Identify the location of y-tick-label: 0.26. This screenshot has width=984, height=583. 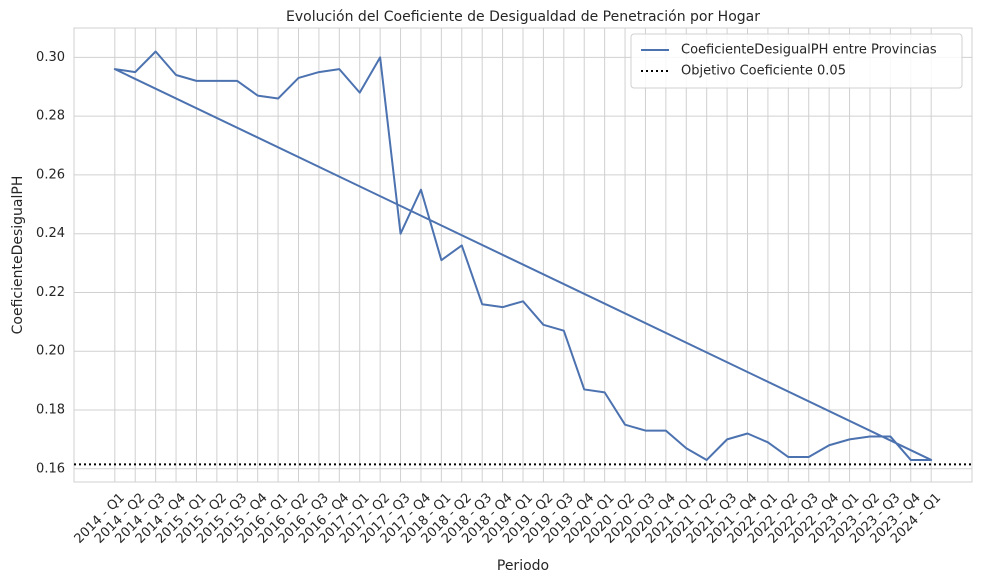
(50, 174).